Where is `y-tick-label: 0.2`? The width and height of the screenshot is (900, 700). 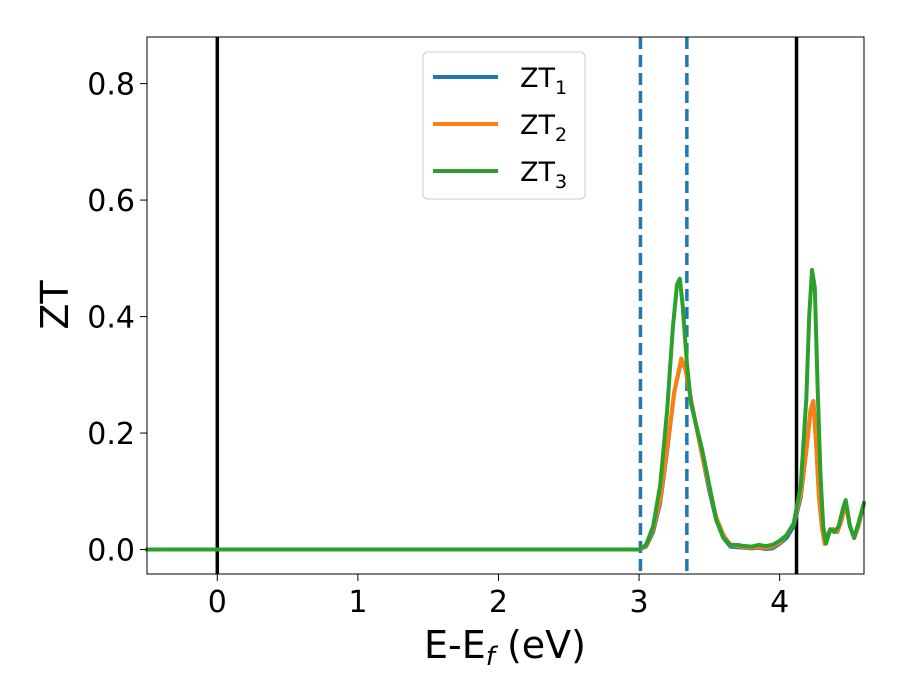
y-tick-label: 0.2 is located at coordinates (111, 434).